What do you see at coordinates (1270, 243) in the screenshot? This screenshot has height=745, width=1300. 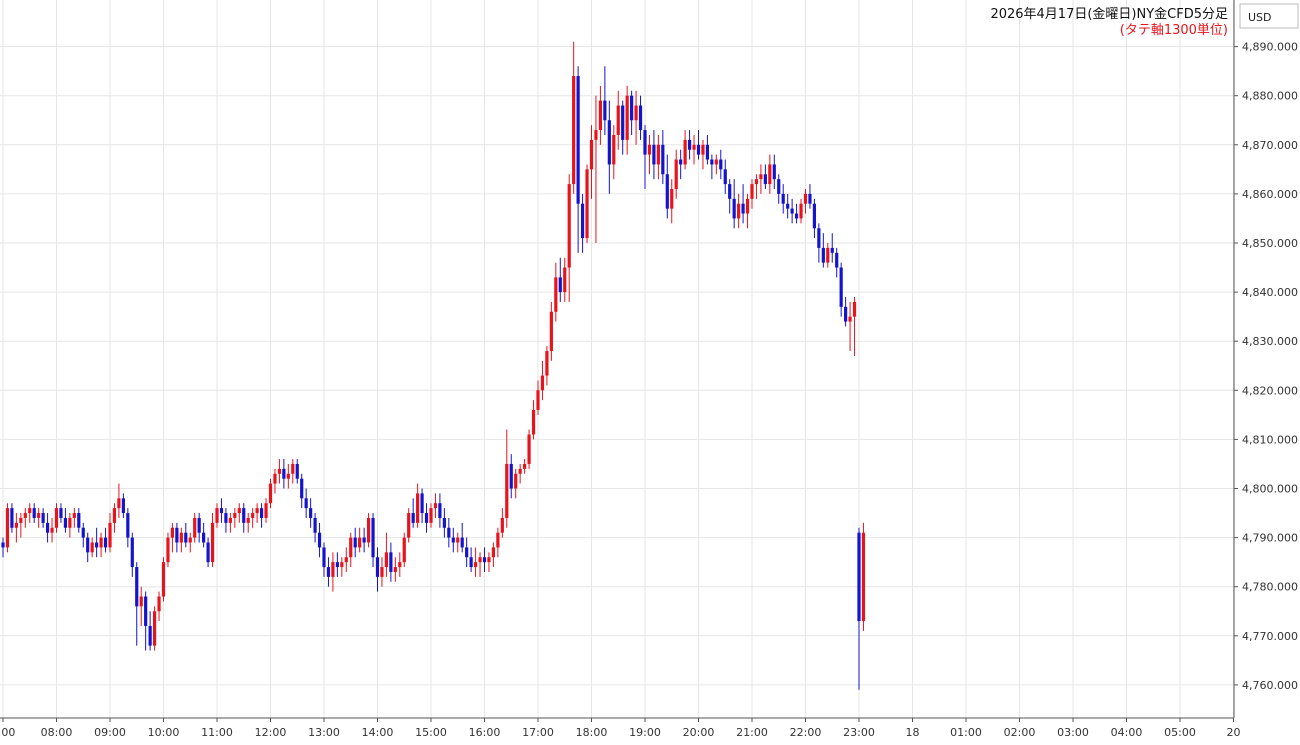 I see `y-tick-label: 4,850.000` at bounding box center [1270, 243].